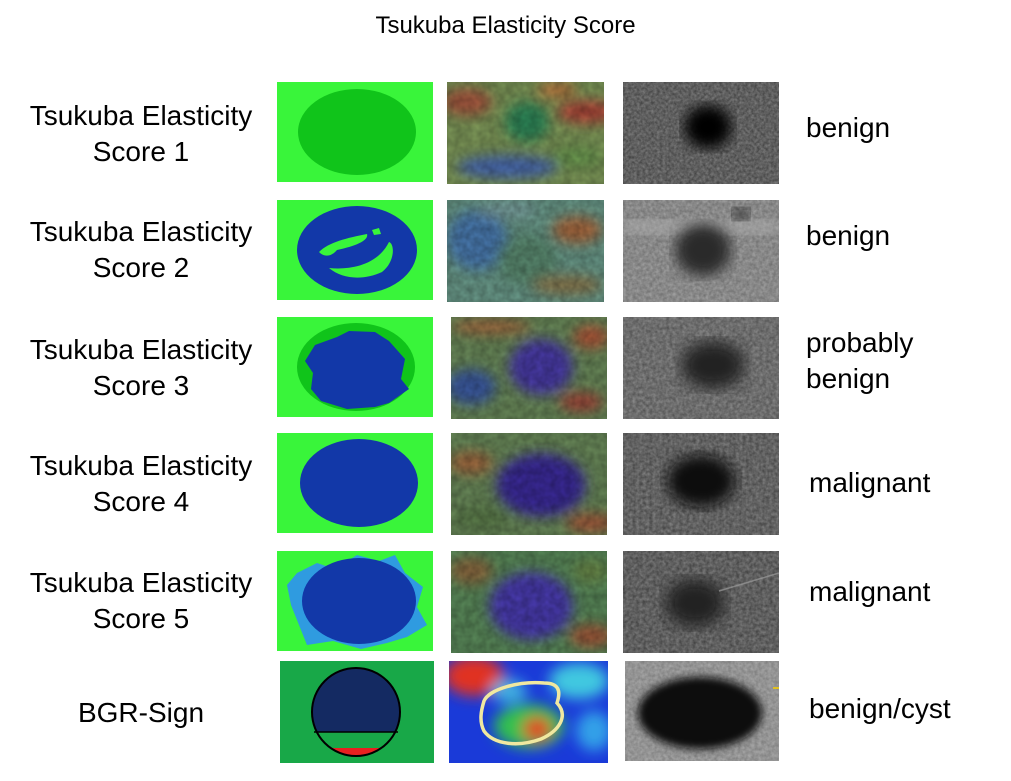 This screenshot has width=1011, height=781. What do you see at coordinates (357, 712) in the screenshot?
I see `schematic-bgr-sign` at bounding box center [357, 712].